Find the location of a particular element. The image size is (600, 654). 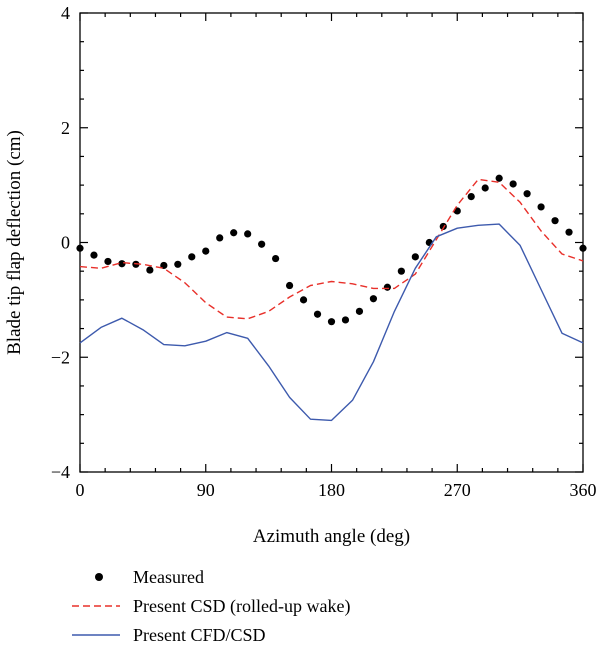

legend-label: Present CSD (rolled-up wake) is located at coordinates (241, 606).